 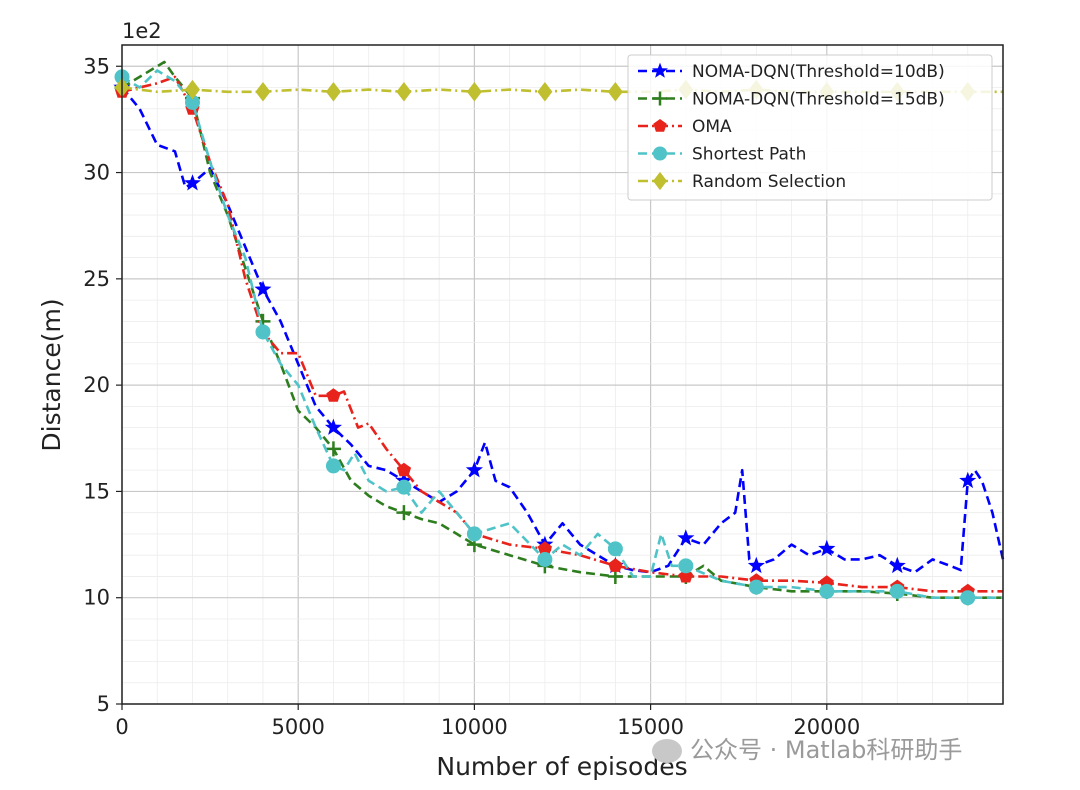 What do you see at coordinates (818, 100) in the screenshot?
I see `legend-label: NOMA-DQN(Threshold=15dB)` at bounding box center [818, 100].